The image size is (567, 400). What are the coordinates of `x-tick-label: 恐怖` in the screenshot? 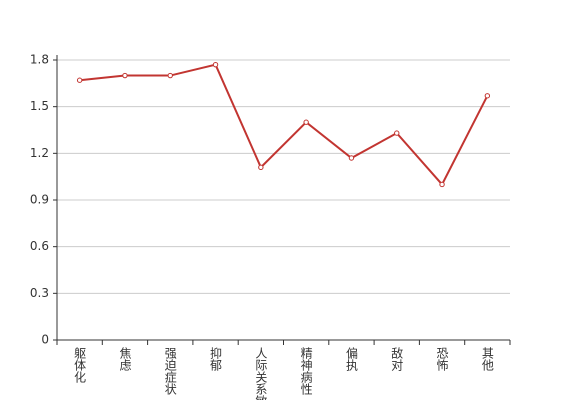 It's located at (442, 359).